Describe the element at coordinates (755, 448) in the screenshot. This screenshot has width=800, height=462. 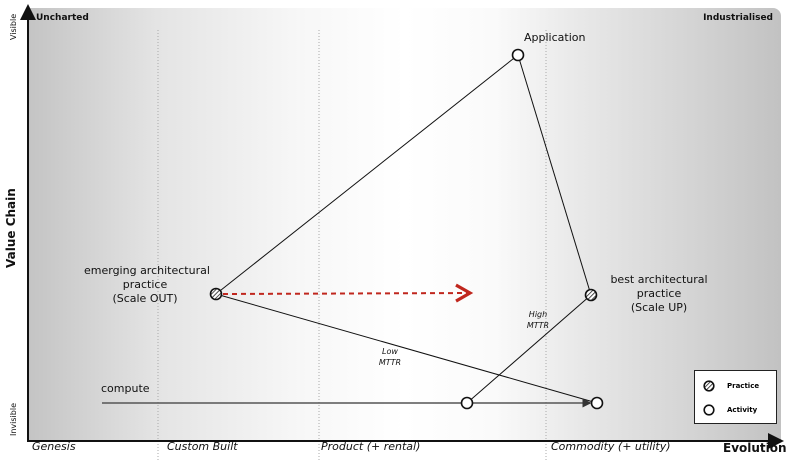
I see `evolution-label: Evolution` at that location.